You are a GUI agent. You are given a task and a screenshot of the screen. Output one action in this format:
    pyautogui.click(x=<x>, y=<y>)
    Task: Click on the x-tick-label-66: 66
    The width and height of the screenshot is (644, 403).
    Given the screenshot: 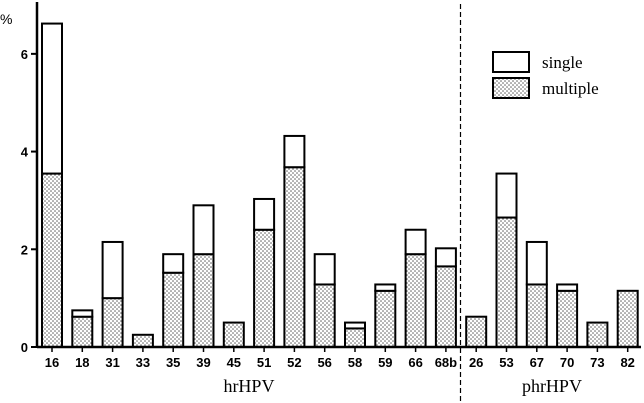 What is the action you would take?
    pyautogui.click(x=415, y=362)
    